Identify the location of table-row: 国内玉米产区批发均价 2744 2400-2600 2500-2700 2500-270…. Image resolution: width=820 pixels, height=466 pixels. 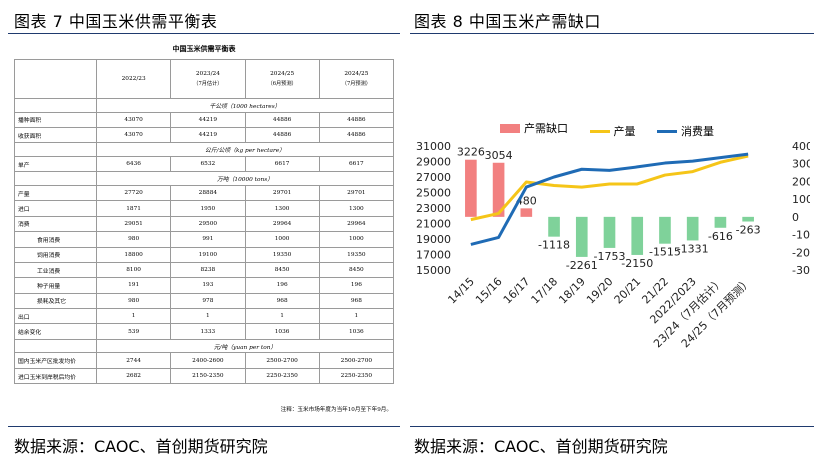
(204, 360).